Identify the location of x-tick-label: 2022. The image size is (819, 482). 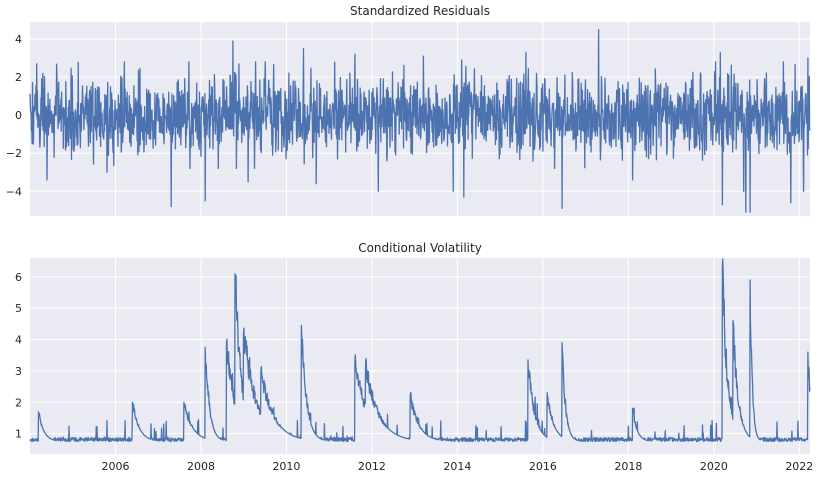
(799, 466).